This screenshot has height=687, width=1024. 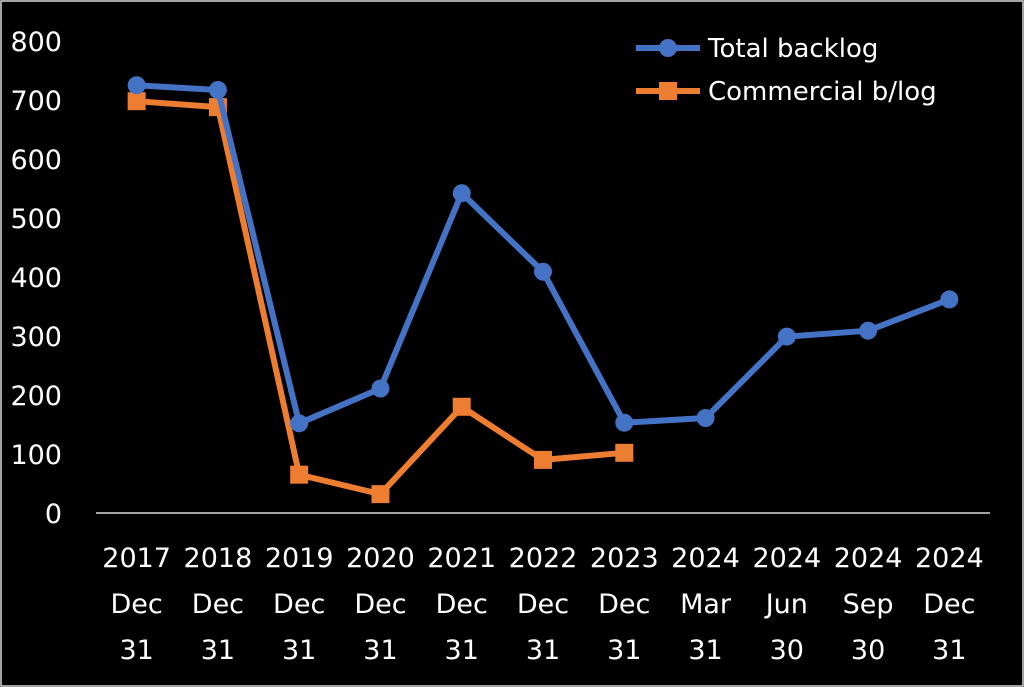 What do you see at coordinates (36, 160) in the screenshot?
I see `y-tick-label: 600` at bounding box center [36, 160].